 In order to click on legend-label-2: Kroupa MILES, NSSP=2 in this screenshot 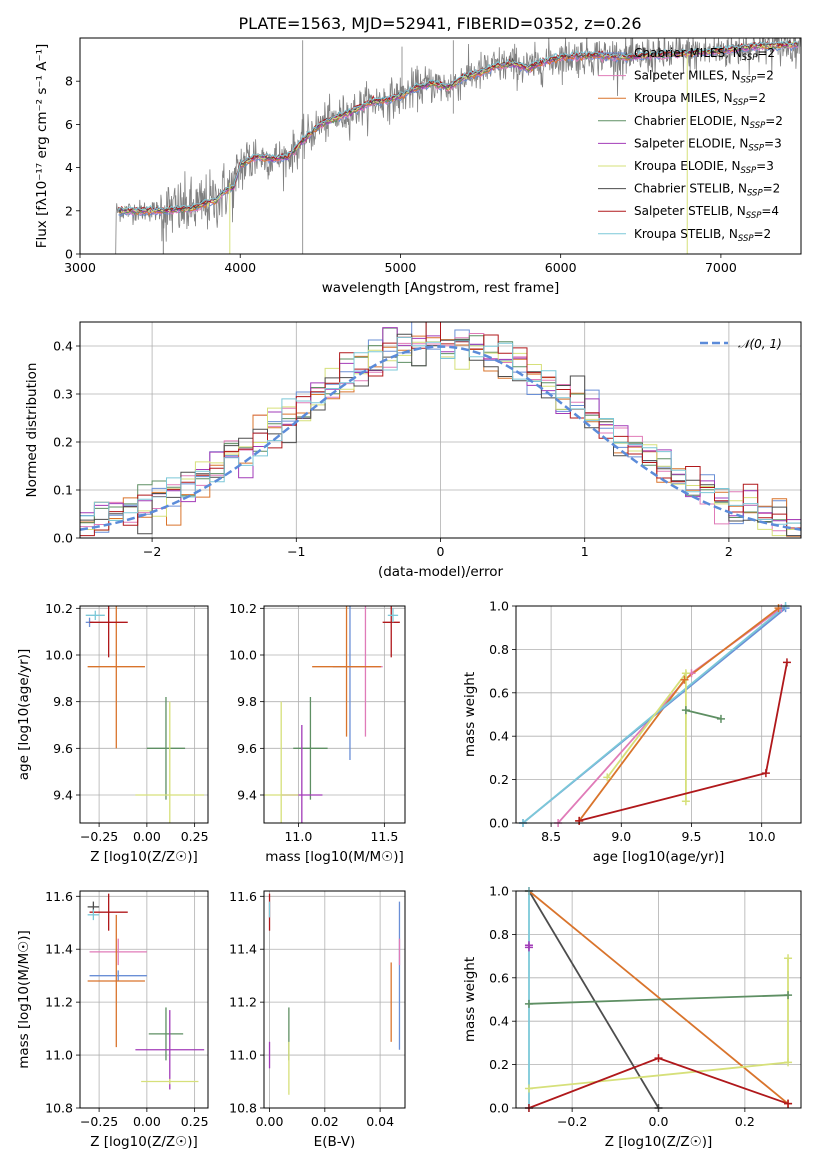, I will do `click(700, 99)`.